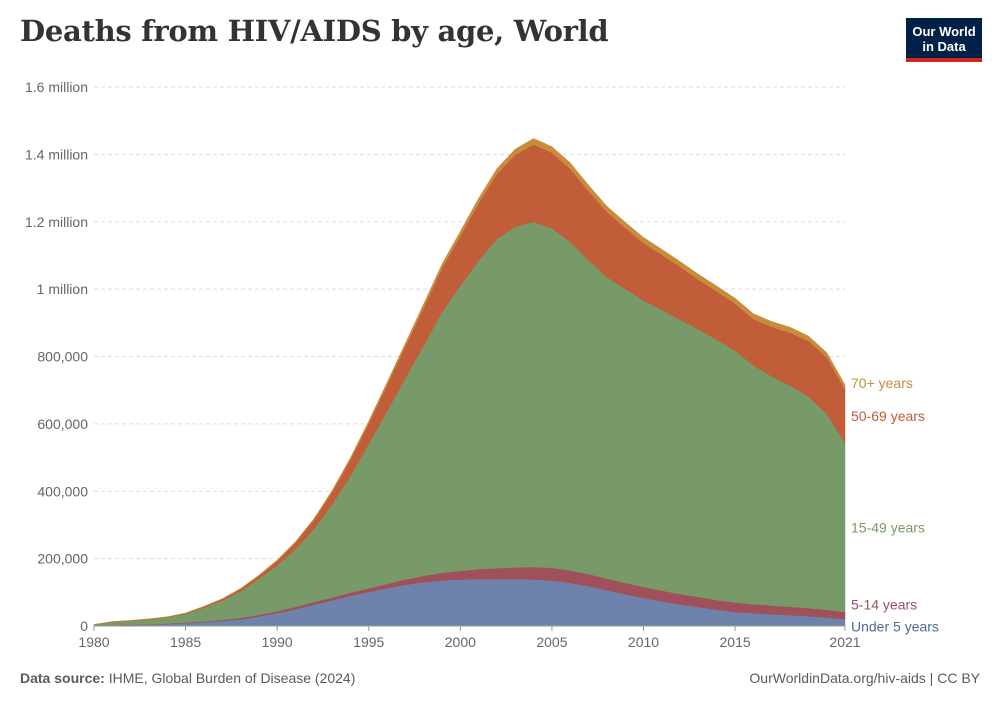 The height and width of the screenshot is (706, 1000). I want to click on credit-link: OurWorldinData.org/hiv-aids | CC BY, so click(864, 678).